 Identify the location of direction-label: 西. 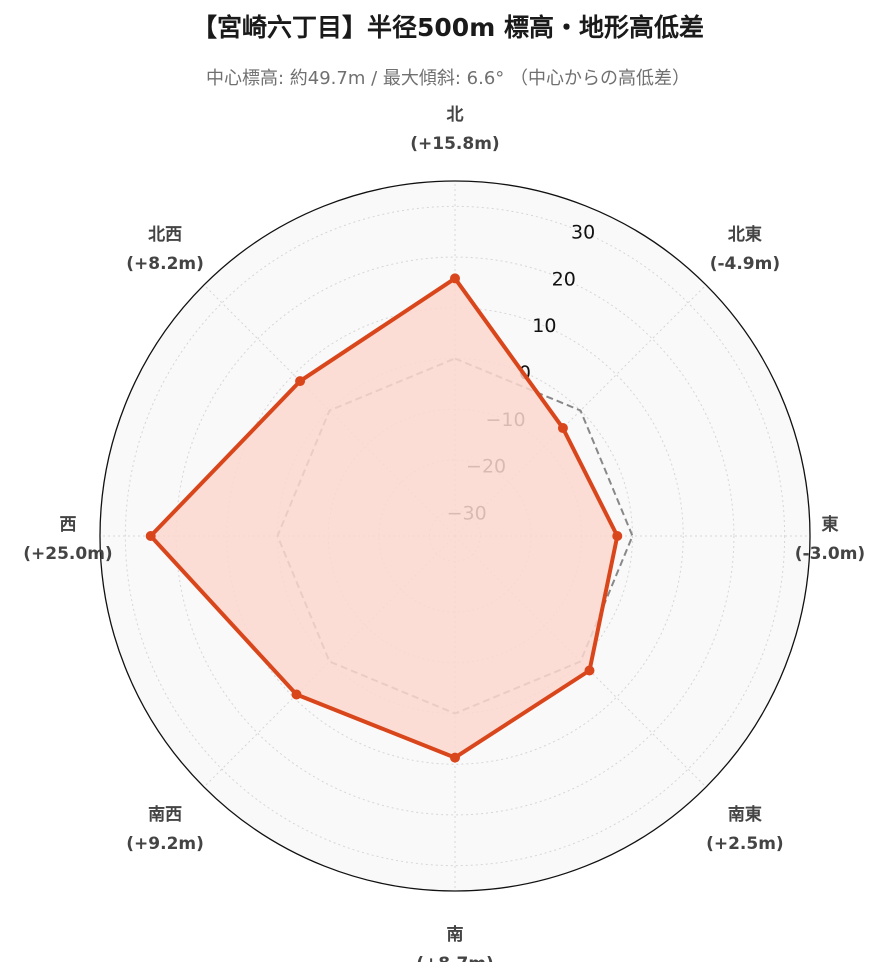
(68, 525).